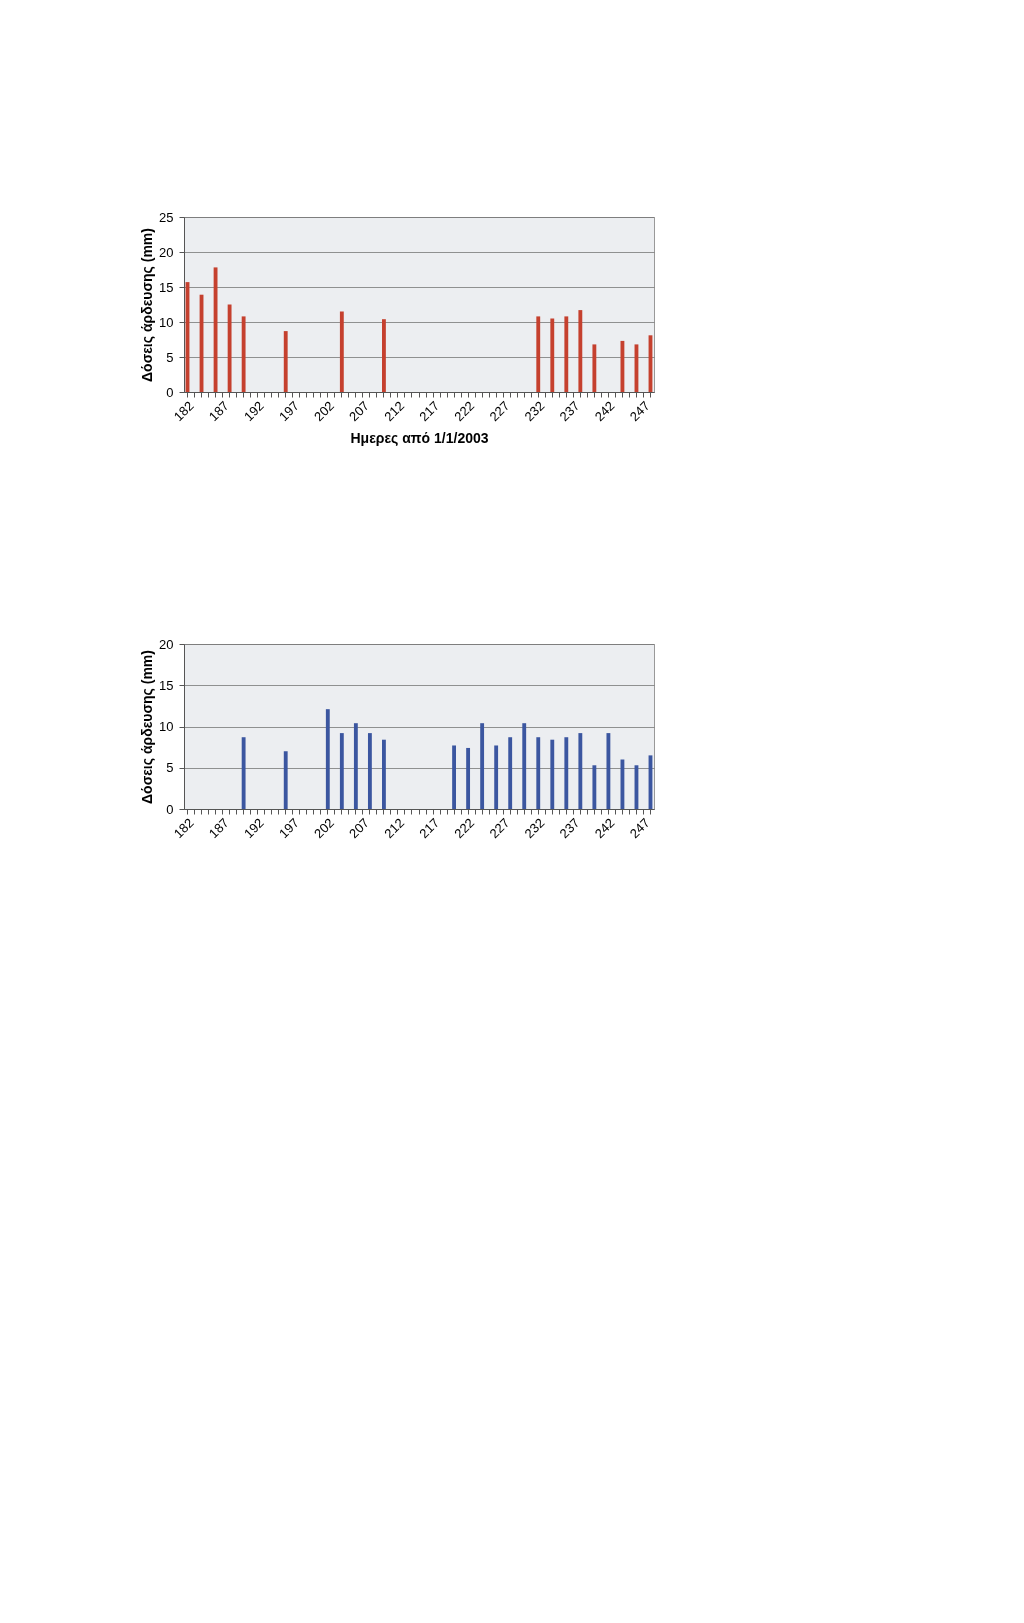  I want to click on y-tick-label: 25, so click(166, 217).